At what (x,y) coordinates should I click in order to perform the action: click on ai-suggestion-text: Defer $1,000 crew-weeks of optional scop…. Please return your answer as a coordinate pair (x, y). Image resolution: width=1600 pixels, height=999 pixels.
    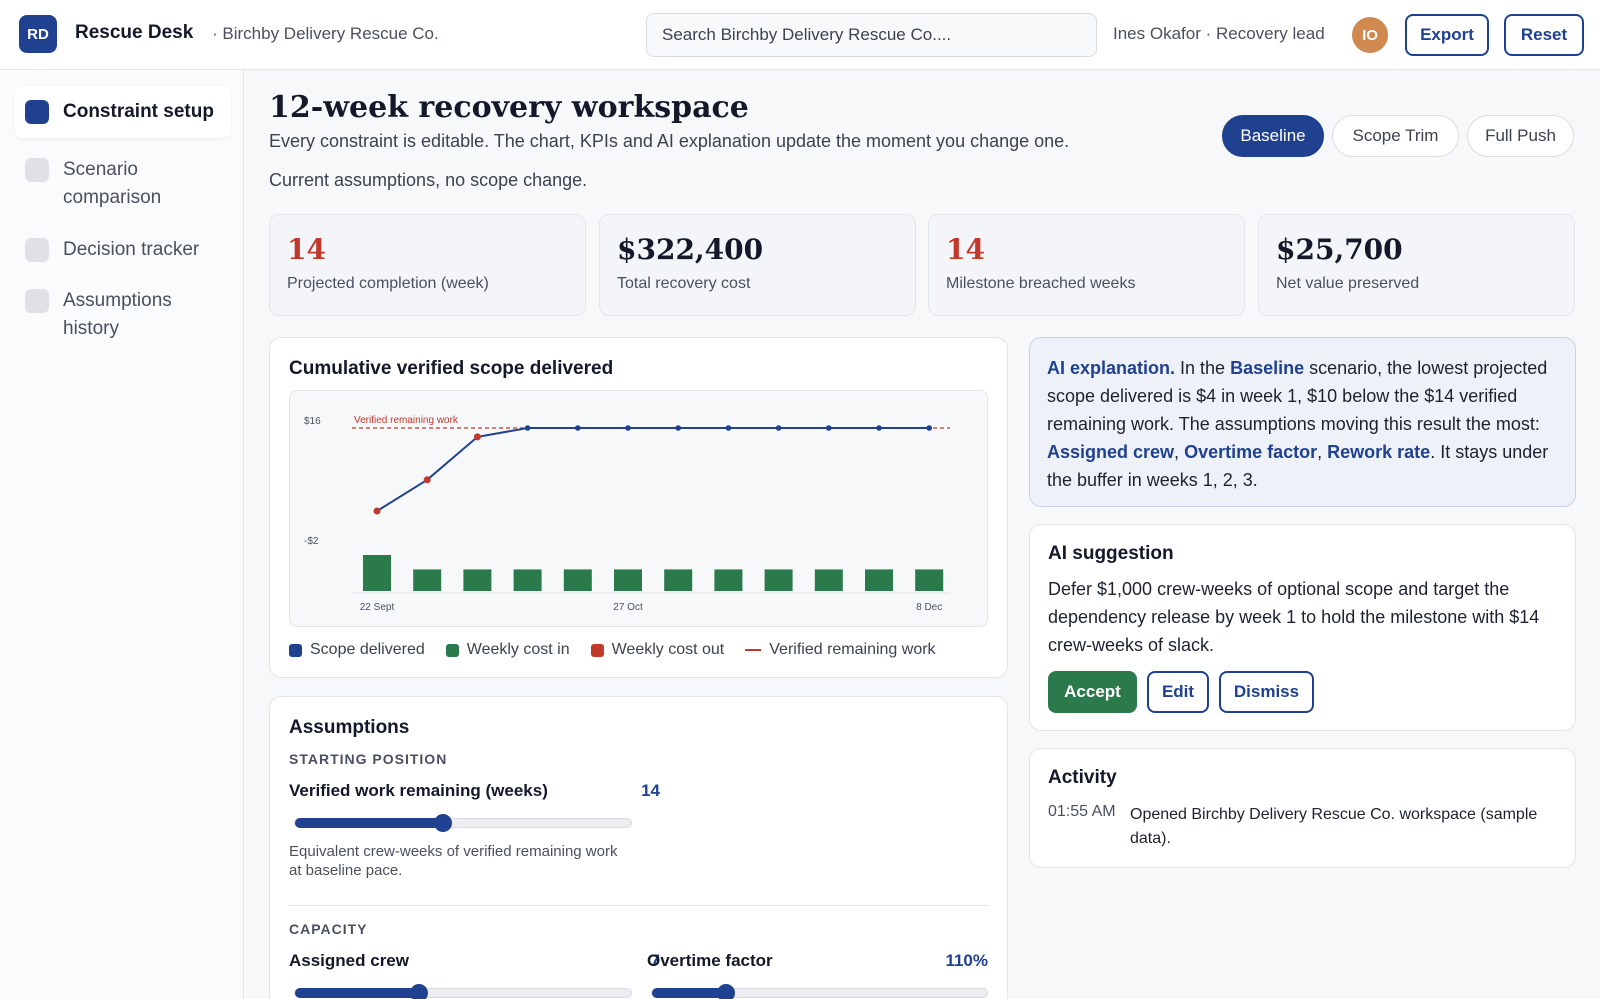
    Looking at the image, I should click on (1294, 617).